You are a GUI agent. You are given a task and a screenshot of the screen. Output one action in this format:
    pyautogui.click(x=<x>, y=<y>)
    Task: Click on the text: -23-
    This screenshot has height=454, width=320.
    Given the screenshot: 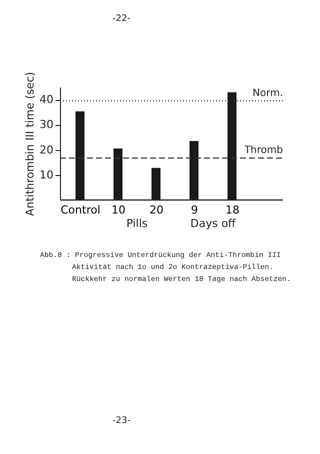 What is the action you would take?
    pyautogui.click(x=121, y=421)
    